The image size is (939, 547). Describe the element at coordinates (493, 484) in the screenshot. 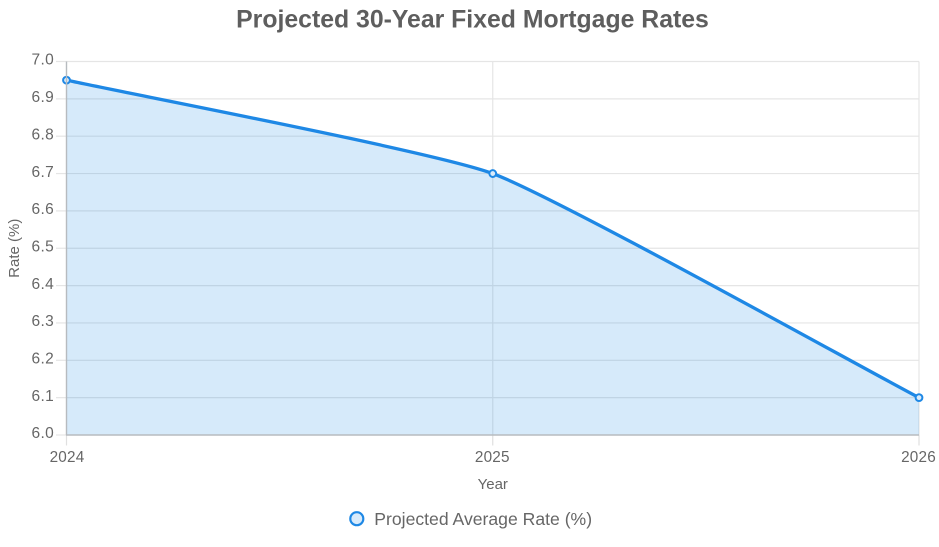

I see `svg-text: Year` at that location.